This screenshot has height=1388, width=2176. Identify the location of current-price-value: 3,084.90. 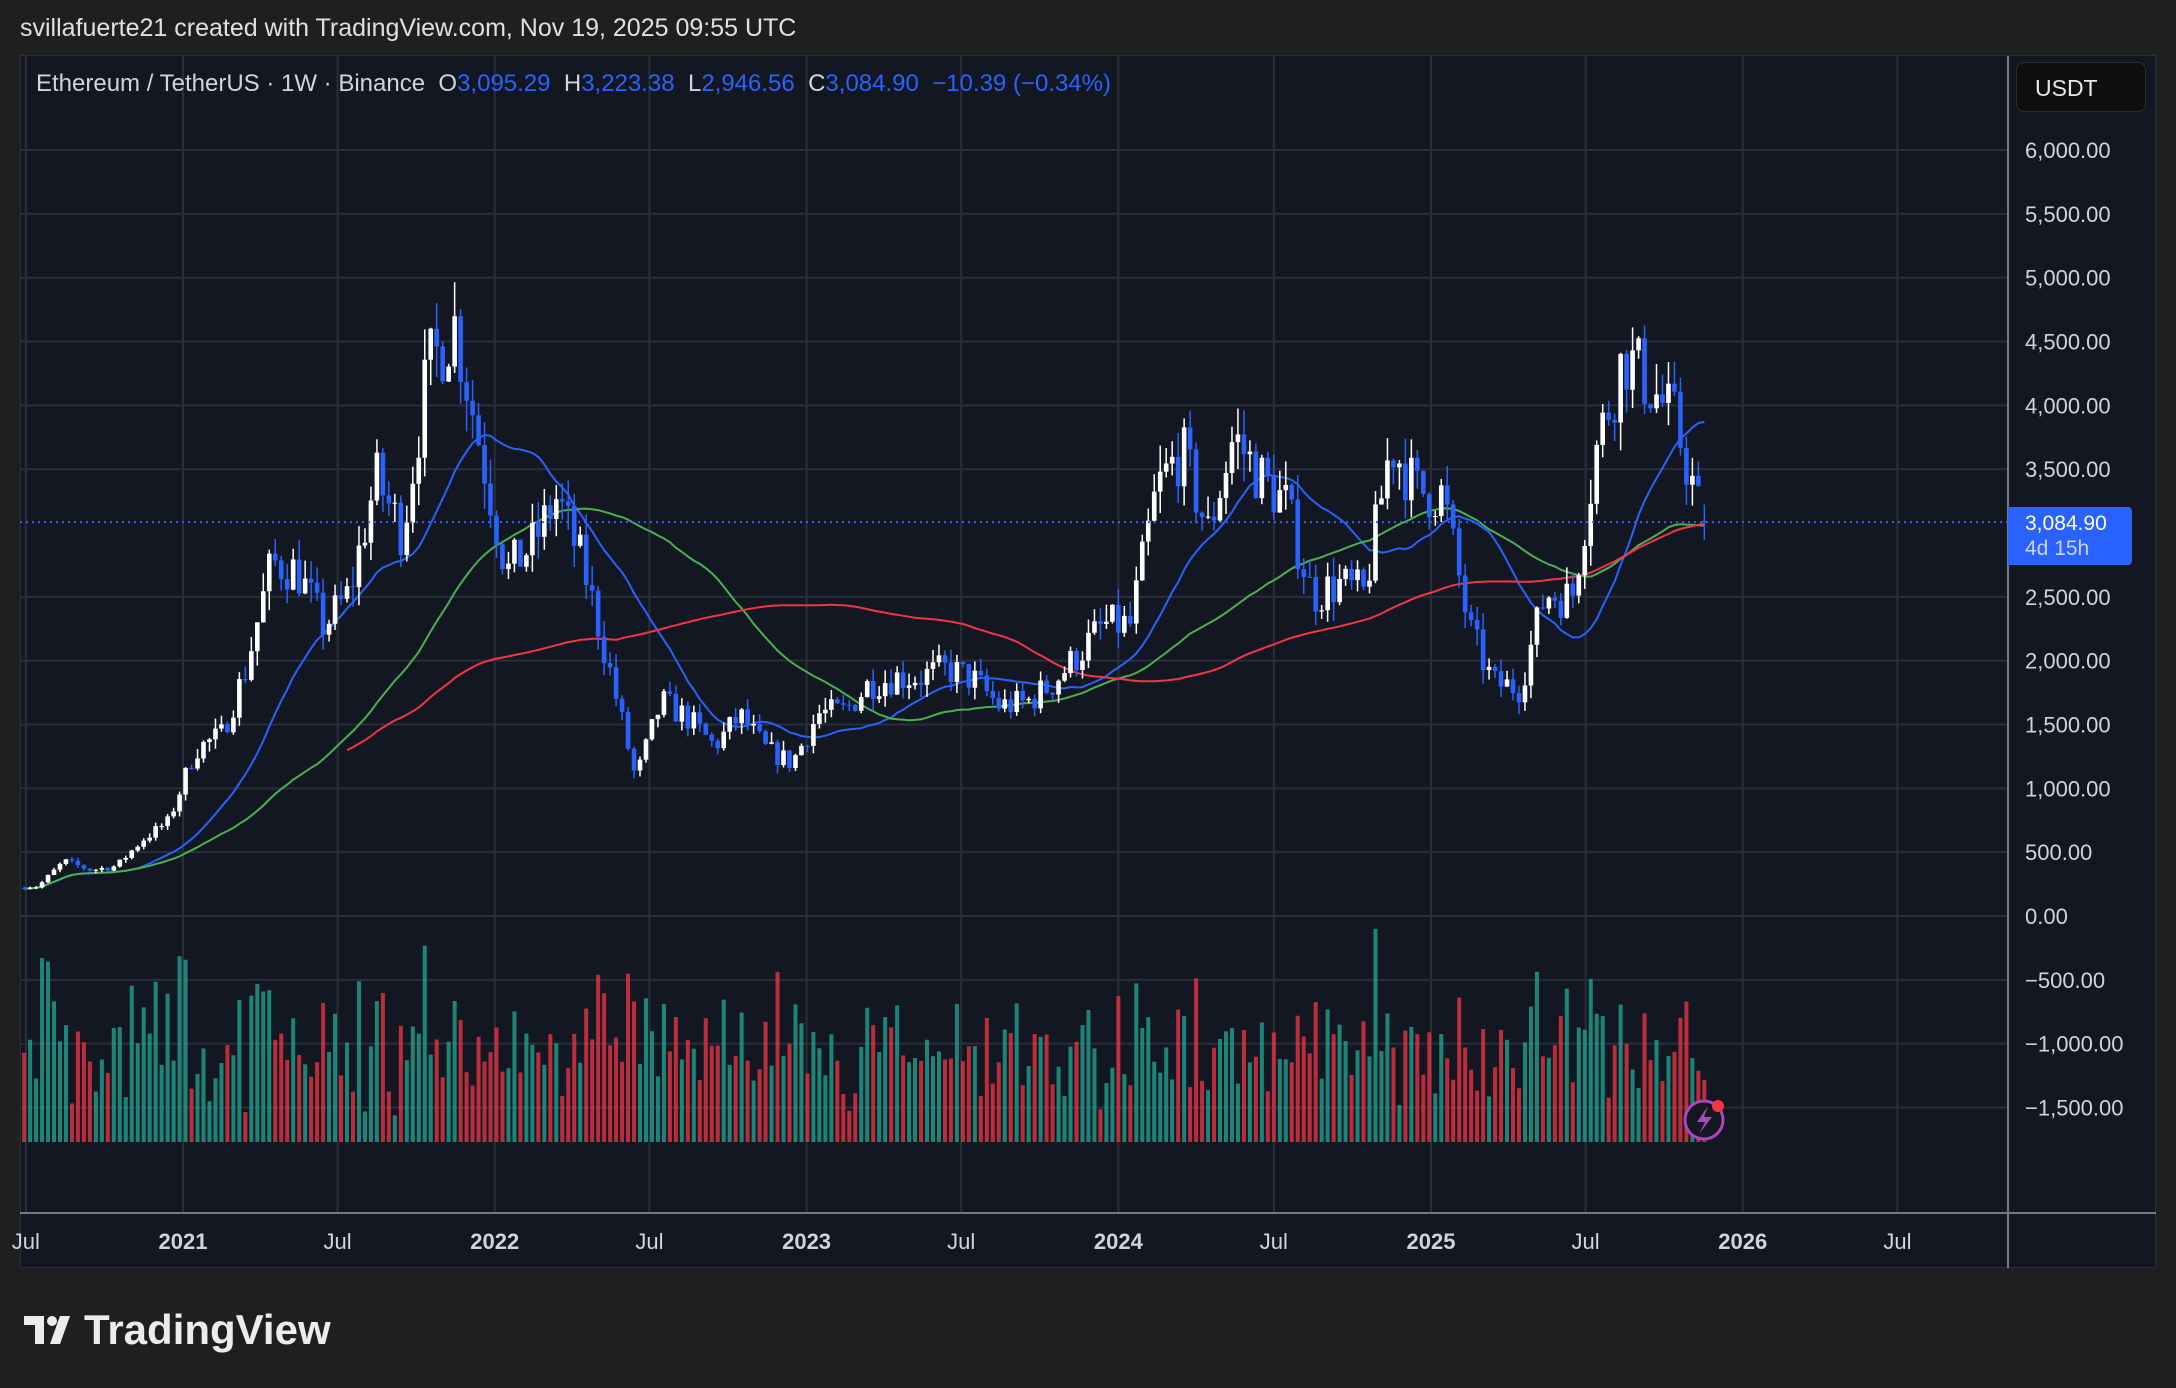
(2066, 523).